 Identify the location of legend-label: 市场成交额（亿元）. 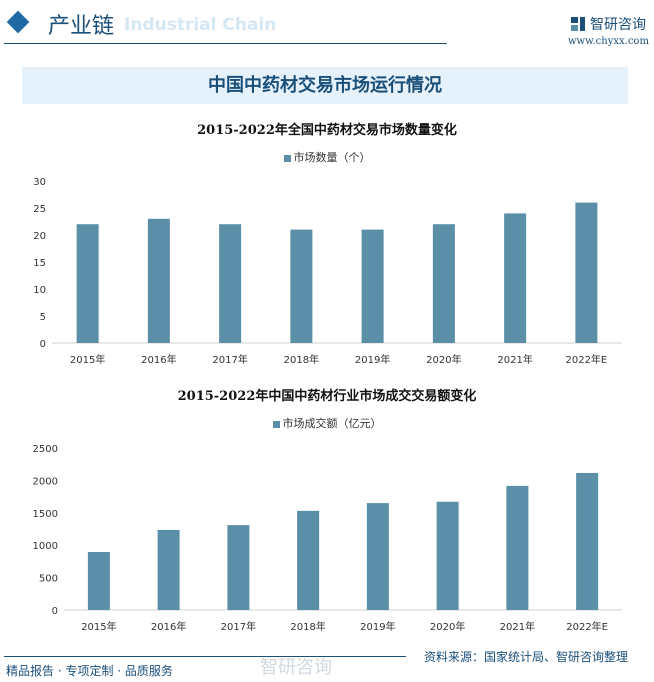
(332, 423).